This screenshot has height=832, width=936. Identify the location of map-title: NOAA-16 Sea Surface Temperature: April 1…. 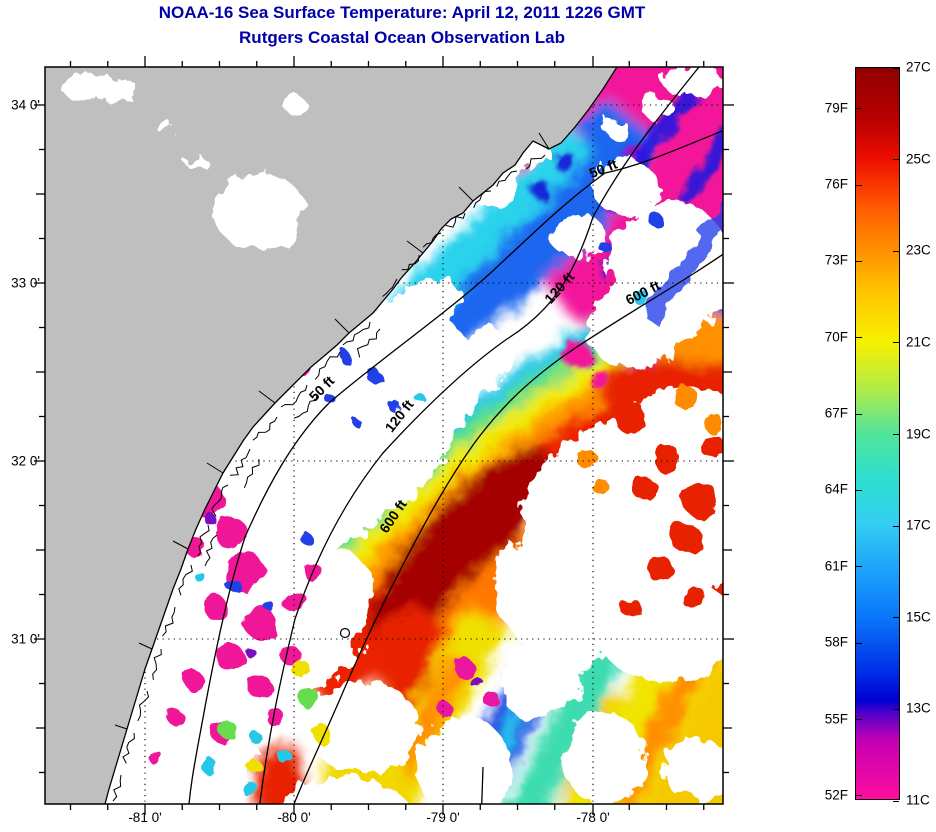
(402, 12).